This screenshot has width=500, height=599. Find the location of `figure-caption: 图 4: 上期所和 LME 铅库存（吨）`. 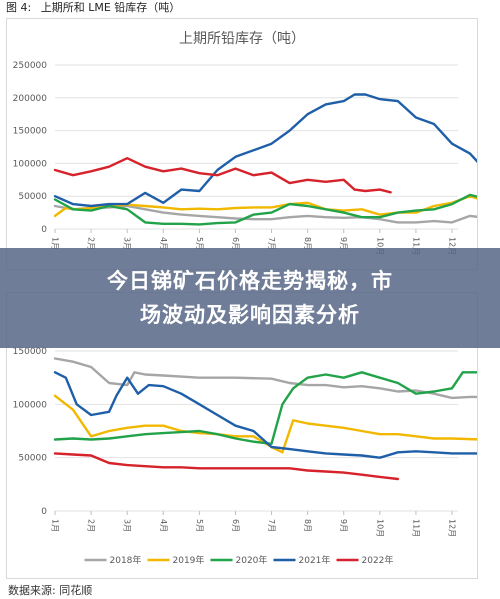

figure-caption: 图 4: 上期所和 LME 铅库存（吨） is located at coordinates (250, 8).